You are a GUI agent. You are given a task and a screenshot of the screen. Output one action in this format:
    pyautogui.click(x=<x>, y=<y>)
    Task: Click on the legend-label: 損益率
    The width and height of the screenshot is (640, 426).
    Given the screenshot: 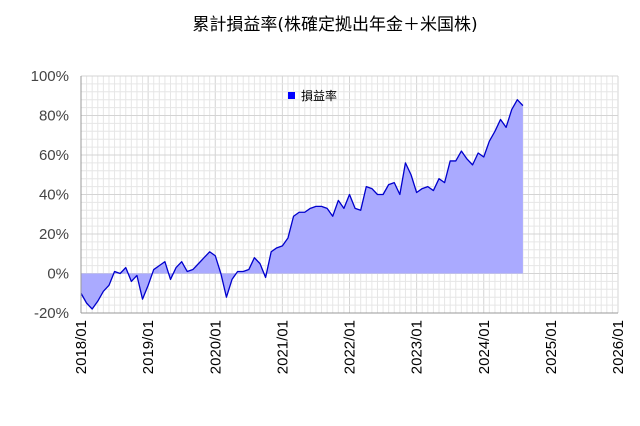 What is the action you would take?
    pyautogui.click(x=319, y=95)
    